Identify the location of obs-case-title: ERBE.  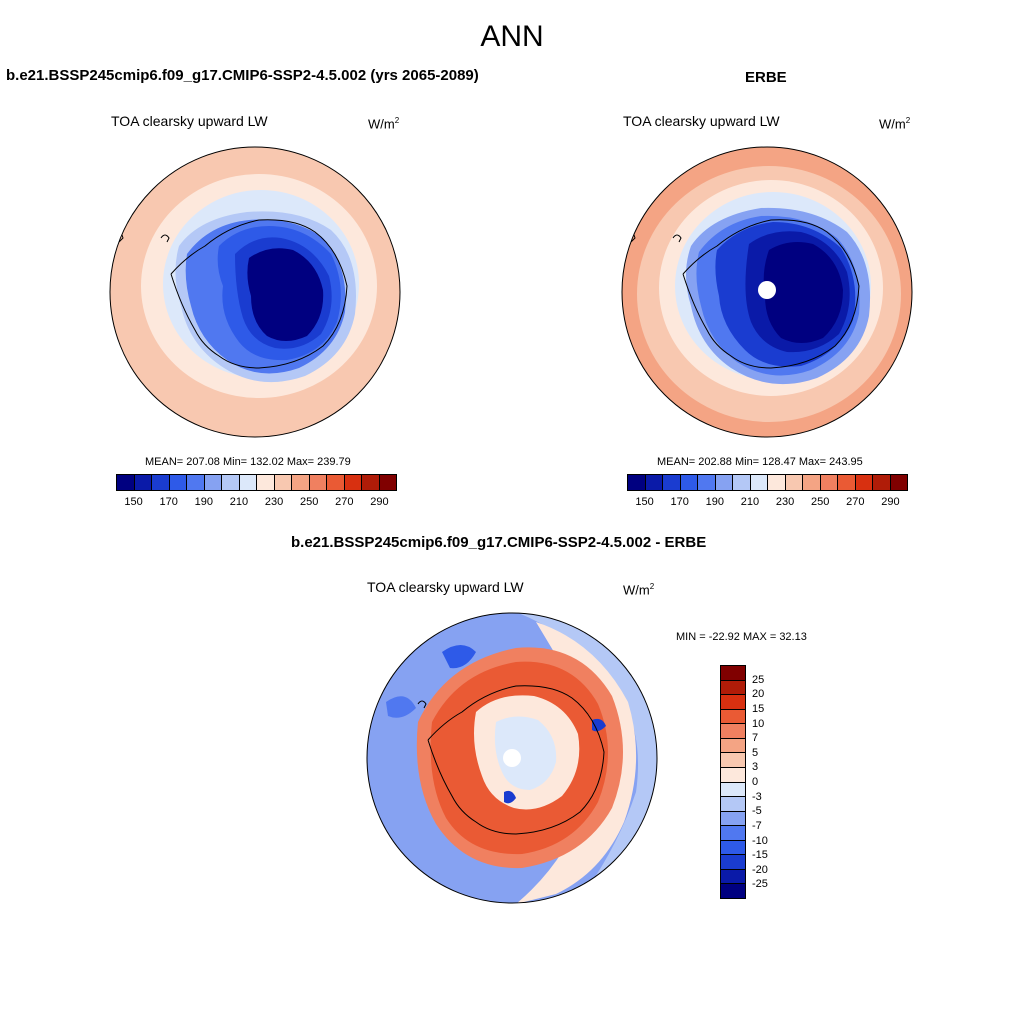
(766, 77).